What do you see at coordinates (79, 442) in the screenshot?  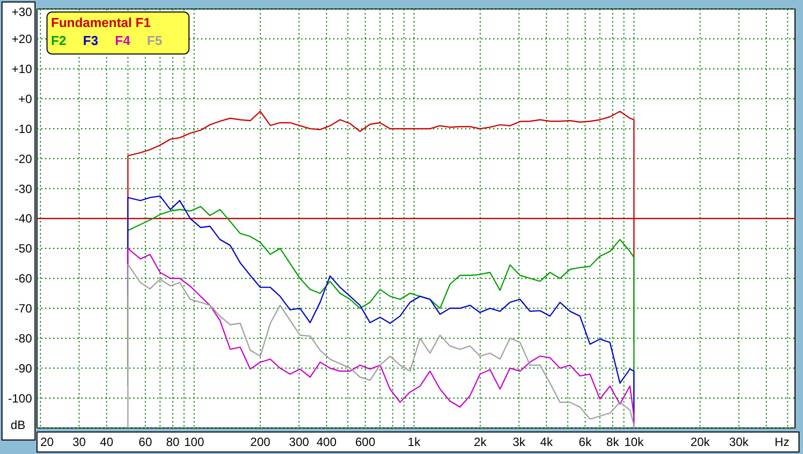 I see `x-tick-label: 30` at bounding box center [79, 442].